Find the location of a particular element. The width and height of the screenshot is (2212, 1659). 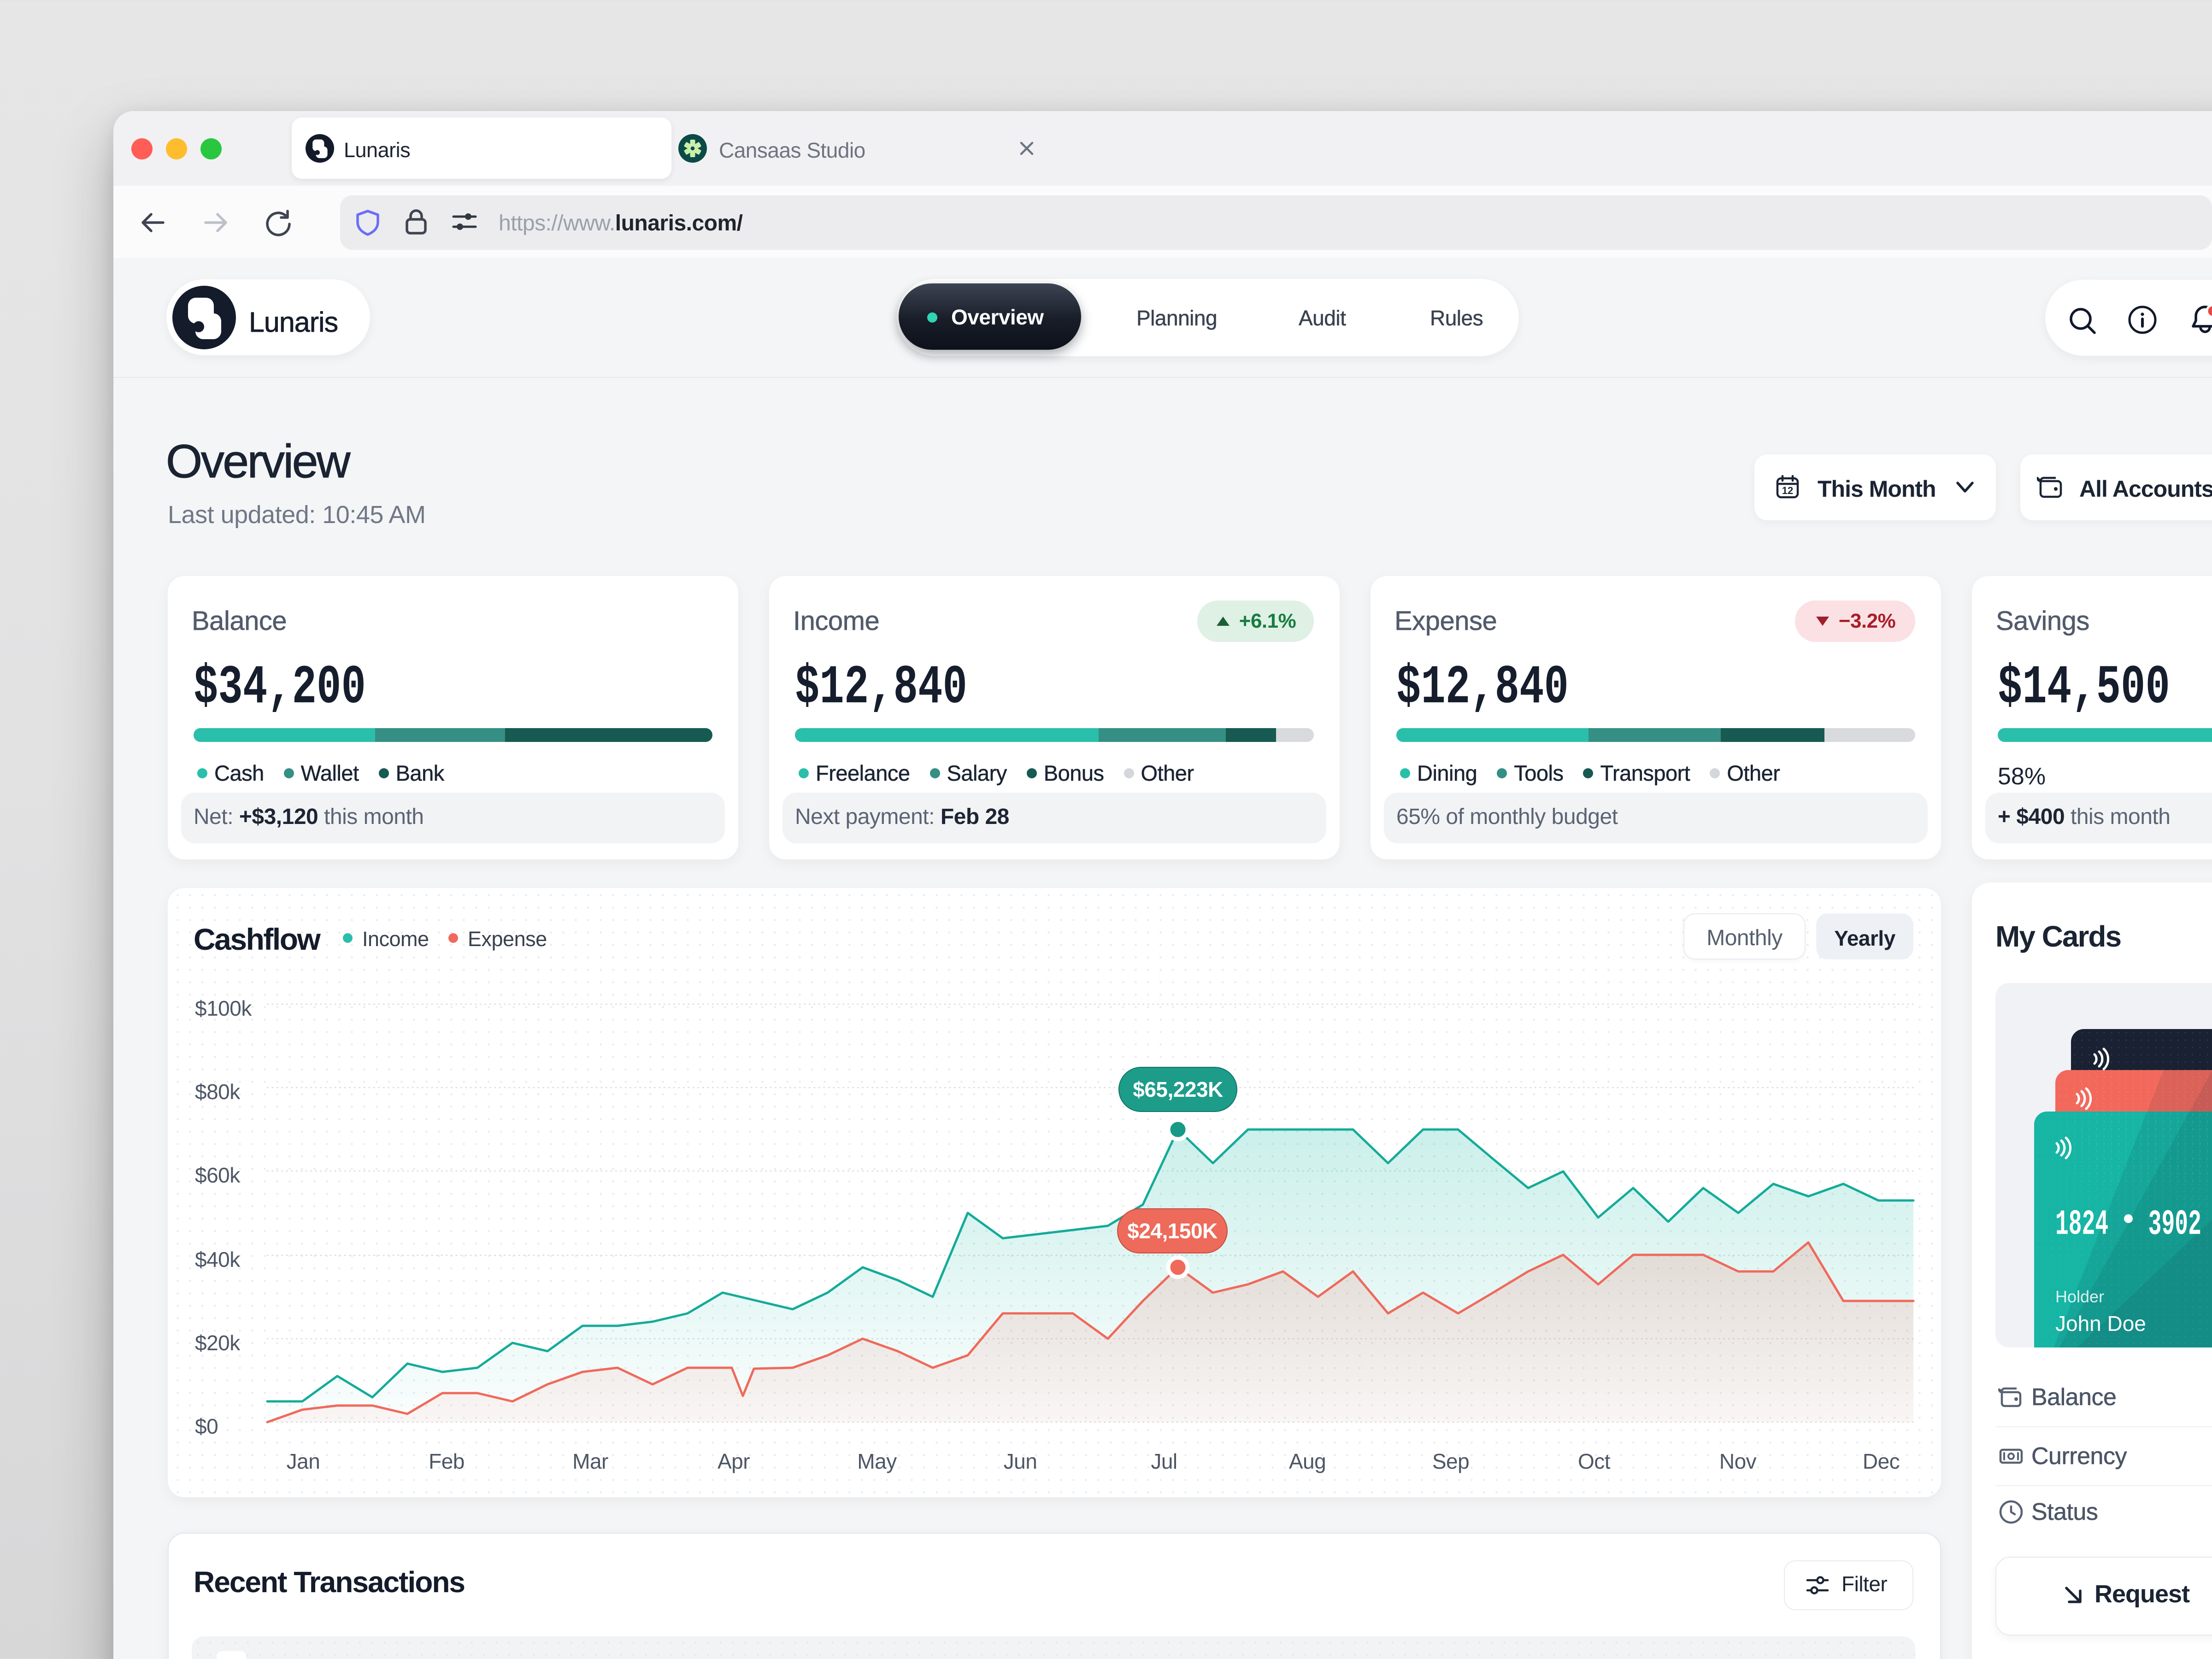

svg-text: Oct is located at coordinates (1594, 1461).